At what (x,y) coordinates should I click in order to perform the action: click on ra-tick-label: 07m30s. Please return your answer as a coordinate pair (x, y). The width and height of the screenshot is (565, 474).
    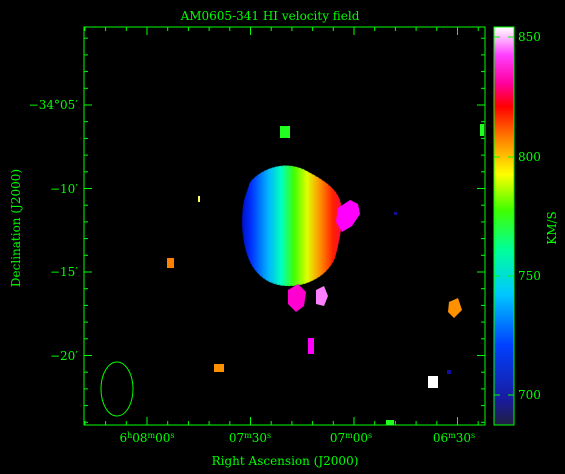
    Looking at the image, I should click on (250, 438).